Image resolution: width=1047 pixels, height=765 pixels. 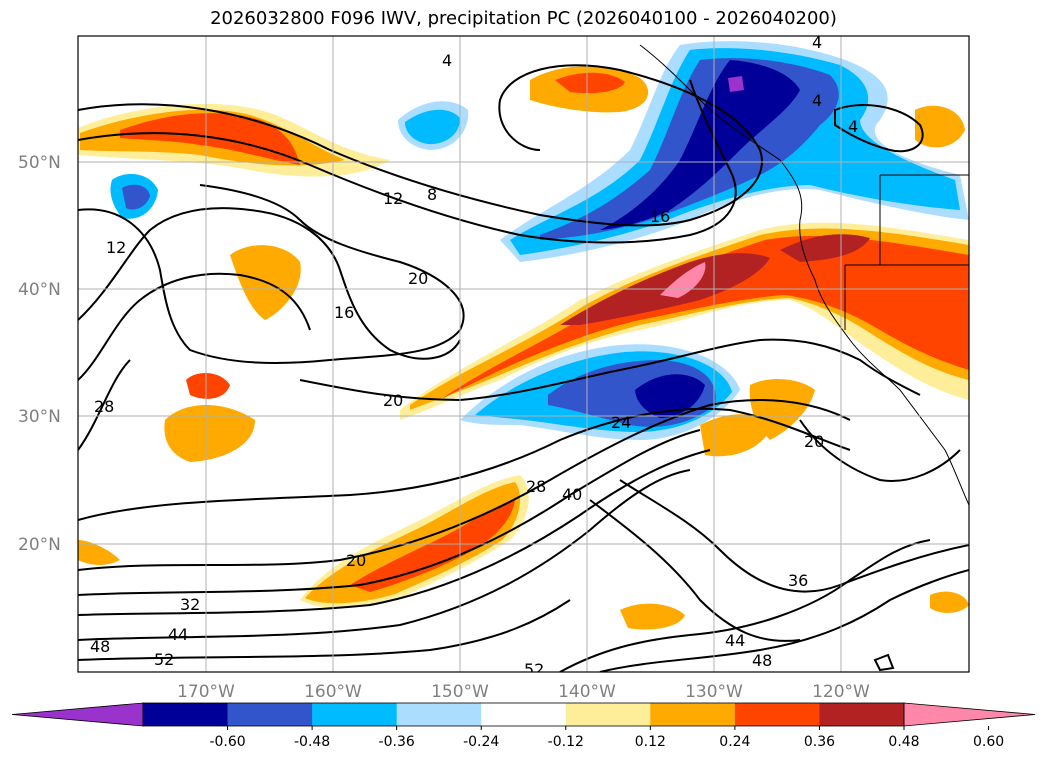 What do you see at coordinates (903, 742) in the screenshot?
I see `colorbar-tick-label: 0.48` at bounding box center [903, 742].